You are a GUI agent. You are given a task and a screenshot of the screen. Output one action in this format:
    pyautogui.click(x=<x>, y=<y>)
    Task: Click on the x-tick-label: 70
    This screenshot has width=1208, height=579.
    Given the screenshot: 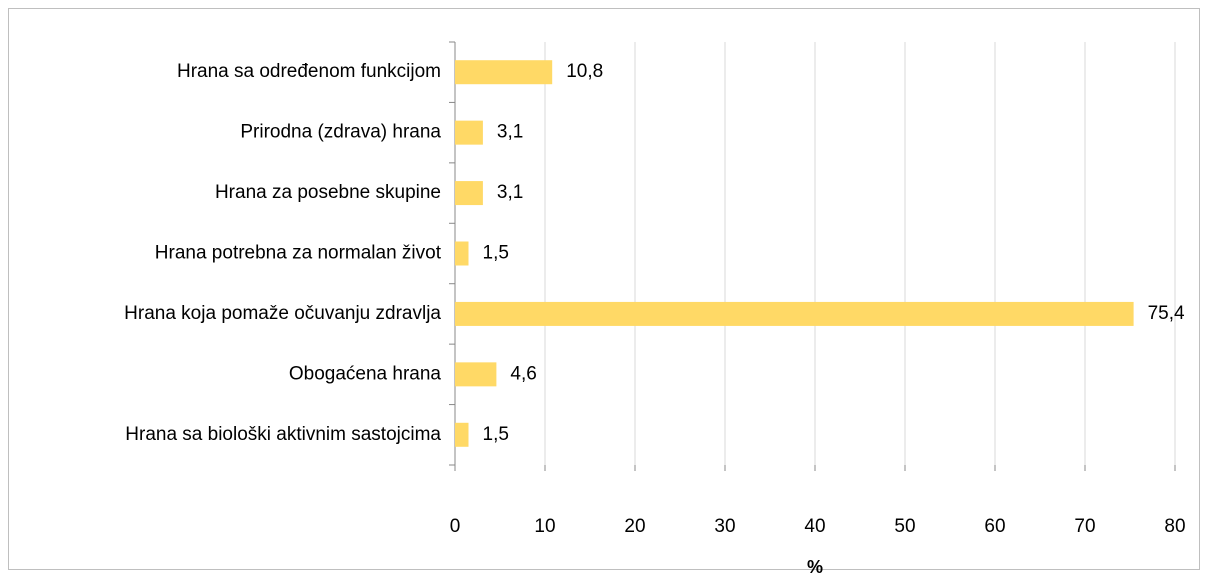 What is the action you would take?
    pyautogui.click(x=1084, y=526)
    